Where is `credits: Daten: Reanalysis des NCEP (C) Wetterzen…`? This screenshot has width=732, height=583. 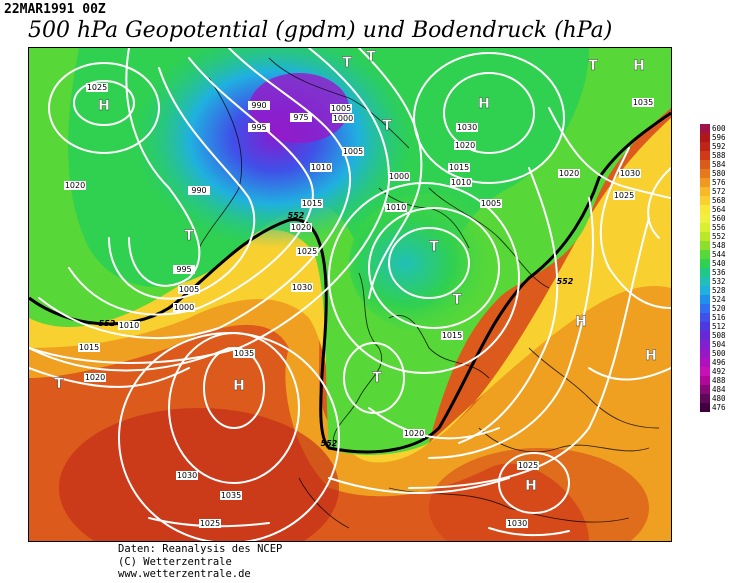
credits: Daten: Reanalysis des NCEP (C) Wetterzen… is located at coordinates (200, 562).